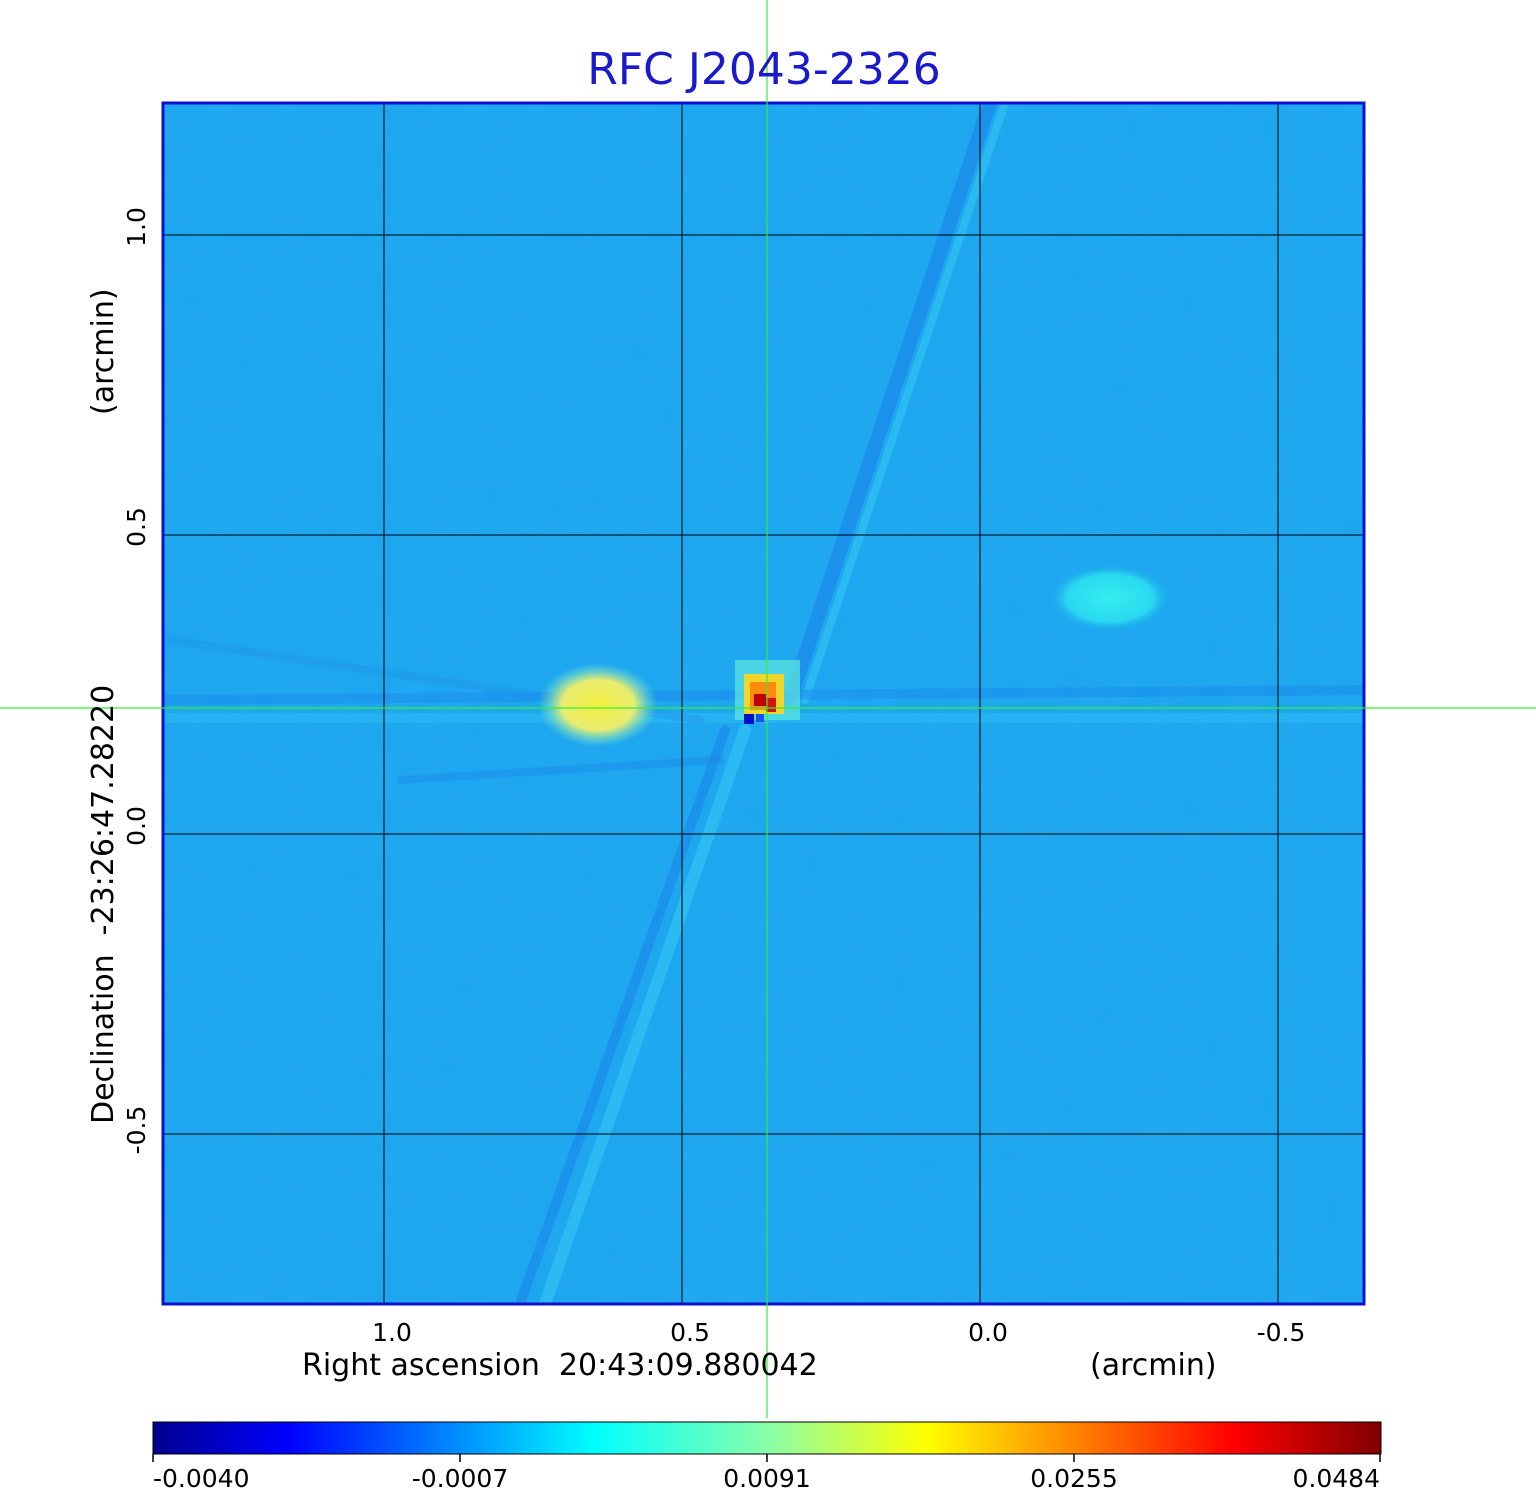 This screenshot has height=1511, width=1536. Describe the element at coordinates (838, 1332) in the screenshot. I see `x-tick-labels: 1.0 0.5 0.0 -0.5` at that location.